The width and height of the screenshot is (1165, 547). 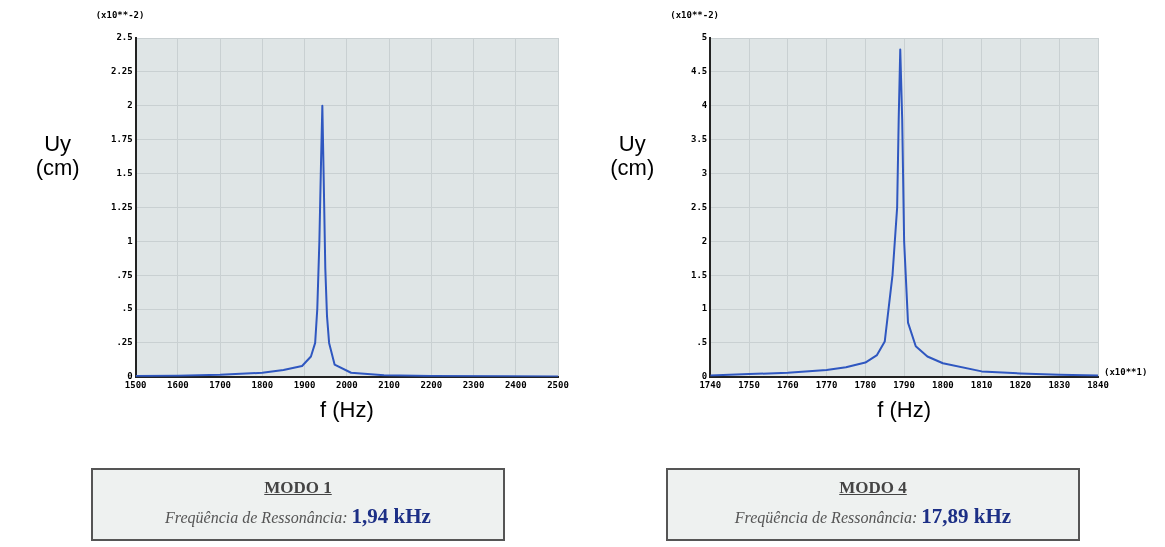 I want to click on x-tick-label: 1700, so click(x=220, y=384).